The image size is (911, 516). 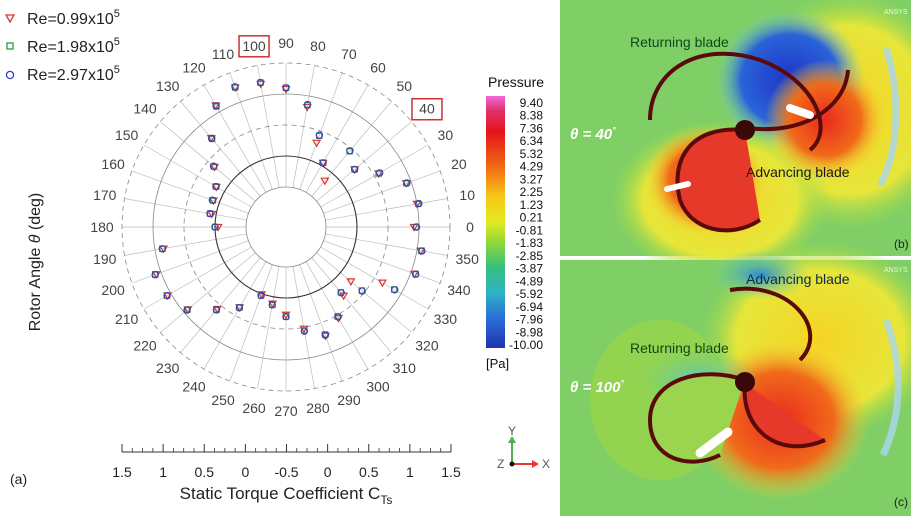 I want to click on triad-x: X, so click(x=546, y=464).